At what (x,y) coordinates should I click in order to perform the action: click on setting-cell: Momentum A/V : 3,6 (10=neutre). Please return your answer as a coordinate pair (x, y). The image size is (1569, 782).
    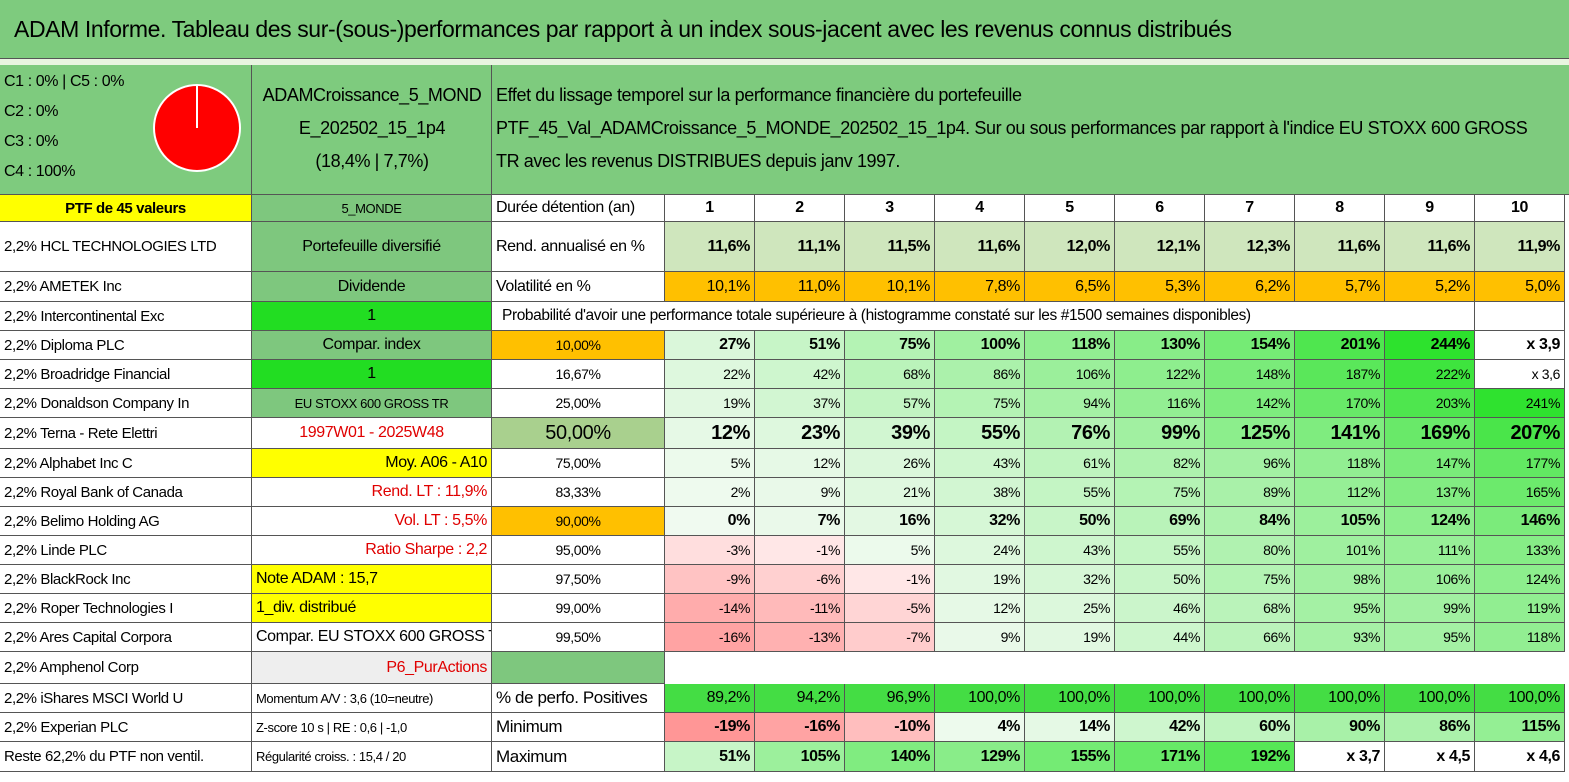
    Looking at the image, I should click on (372, 698).